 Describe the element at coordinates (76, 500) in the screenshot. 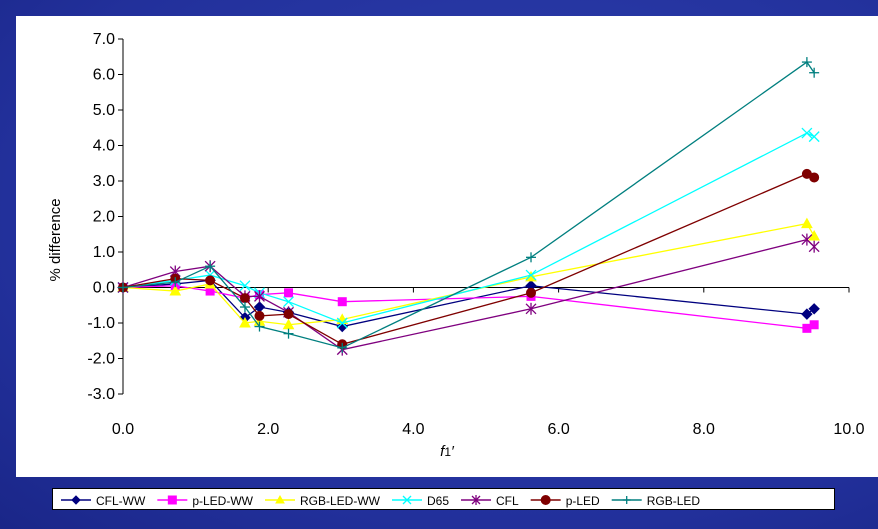

I see `legend-marker-cfl-ww` at that location.